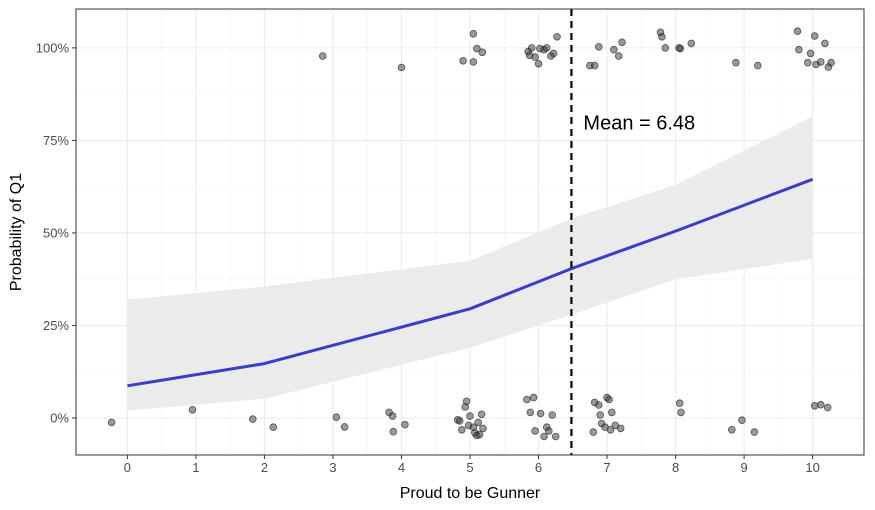 The width and height of the screenshot is (875, 510). Describe the element at coordinates (470, 493) in the screenshot. I see `x-axis-title: Proud to be Gunner` at that location.